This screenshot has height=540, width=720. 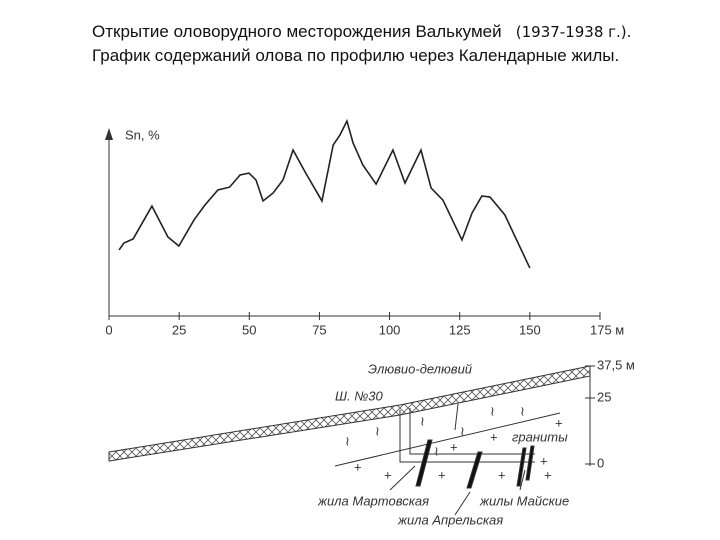 What do you see at coordinates (450, 519) in the screenshot?
I see `label: жила Апрельская` at bounding box center [450, 519].